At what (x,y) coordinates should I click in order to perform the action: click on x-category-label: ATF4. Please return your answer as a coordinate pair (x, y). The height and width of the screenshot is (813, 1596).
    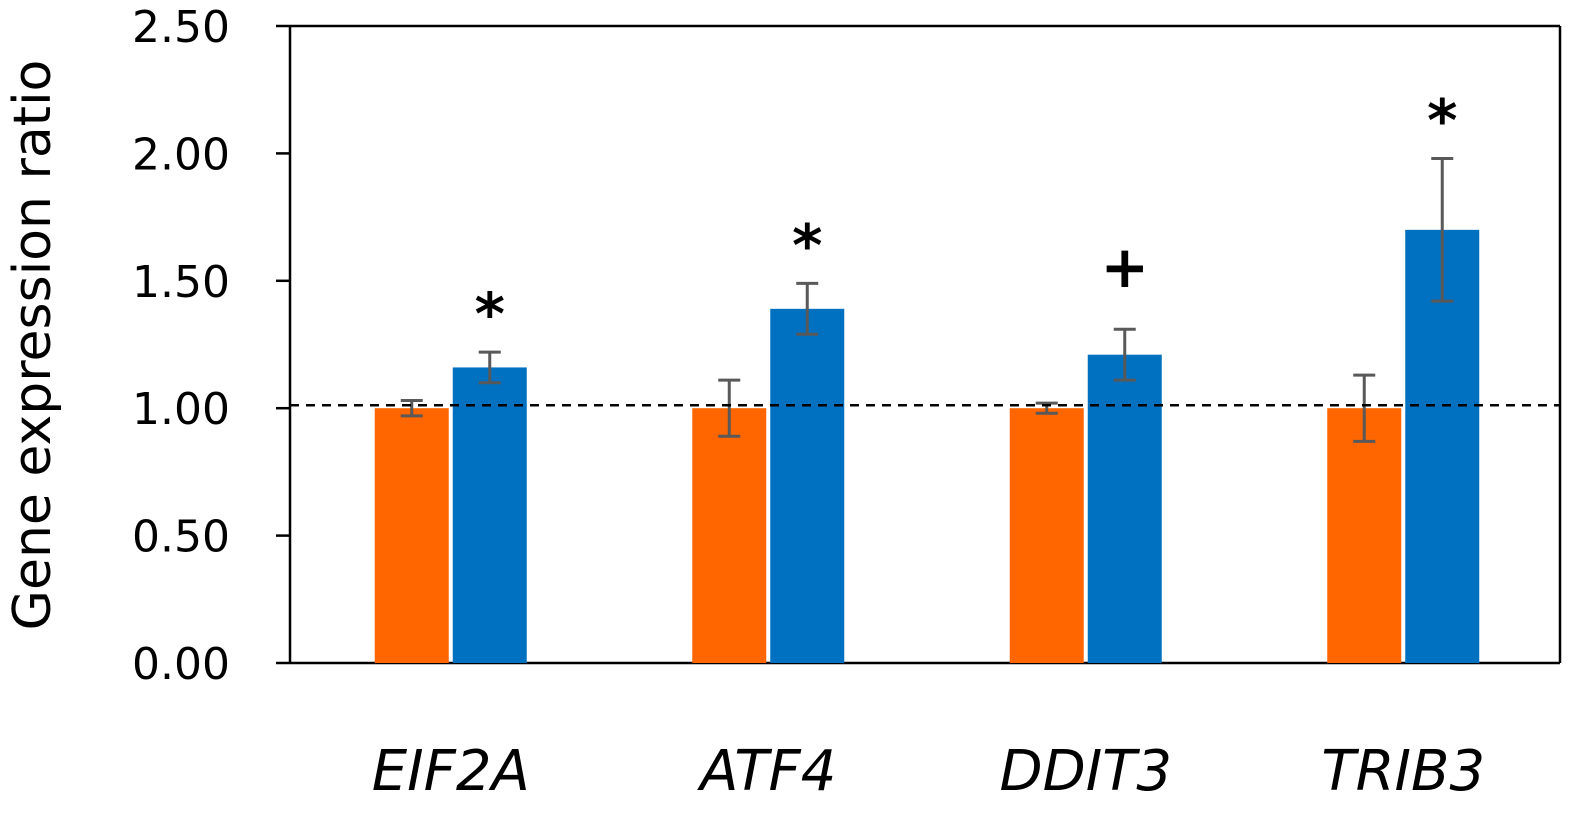
    Looking at the image, I should click on (766, 771).